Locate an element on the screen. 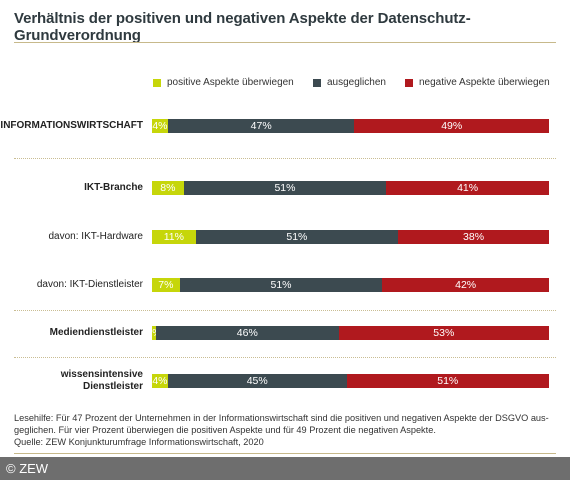  bar-segment-balanced: 47% is located at coordinates (261, 126).